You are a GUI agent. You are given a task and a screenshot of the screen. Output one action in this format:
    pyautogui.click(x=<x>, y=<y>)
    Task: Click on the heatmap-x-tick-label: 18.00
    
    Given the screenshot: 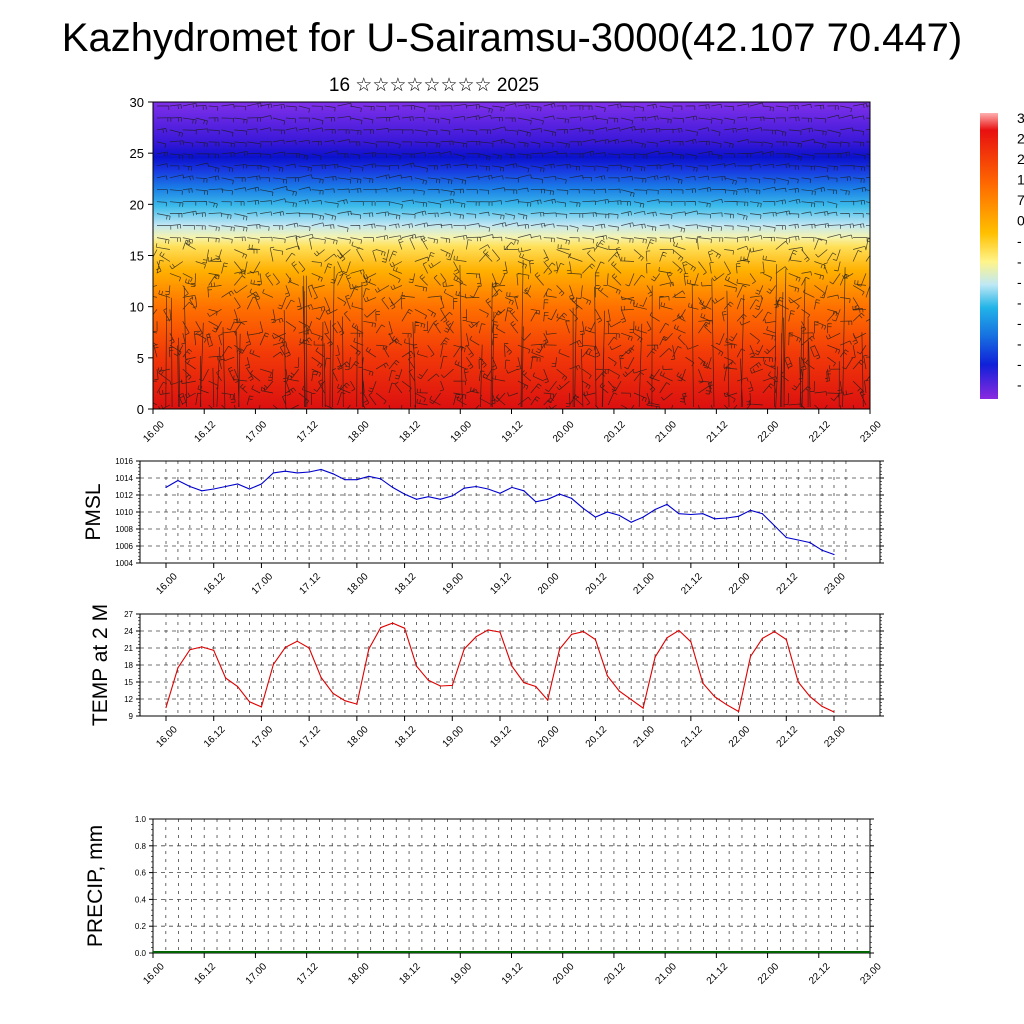 What is the action you would take?
    pyautogui.click(x=359, y=432)
    